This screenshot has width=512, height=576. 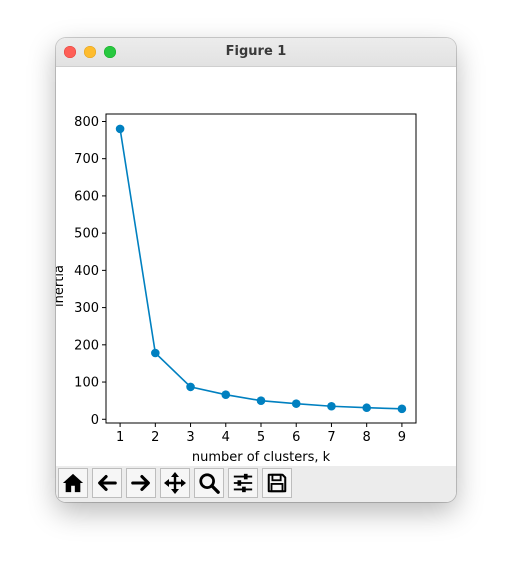 What do you see at coordinates (95, 420) in the screenshot?
I see `y-tick-label: 0` at bounding box center [95, 420].